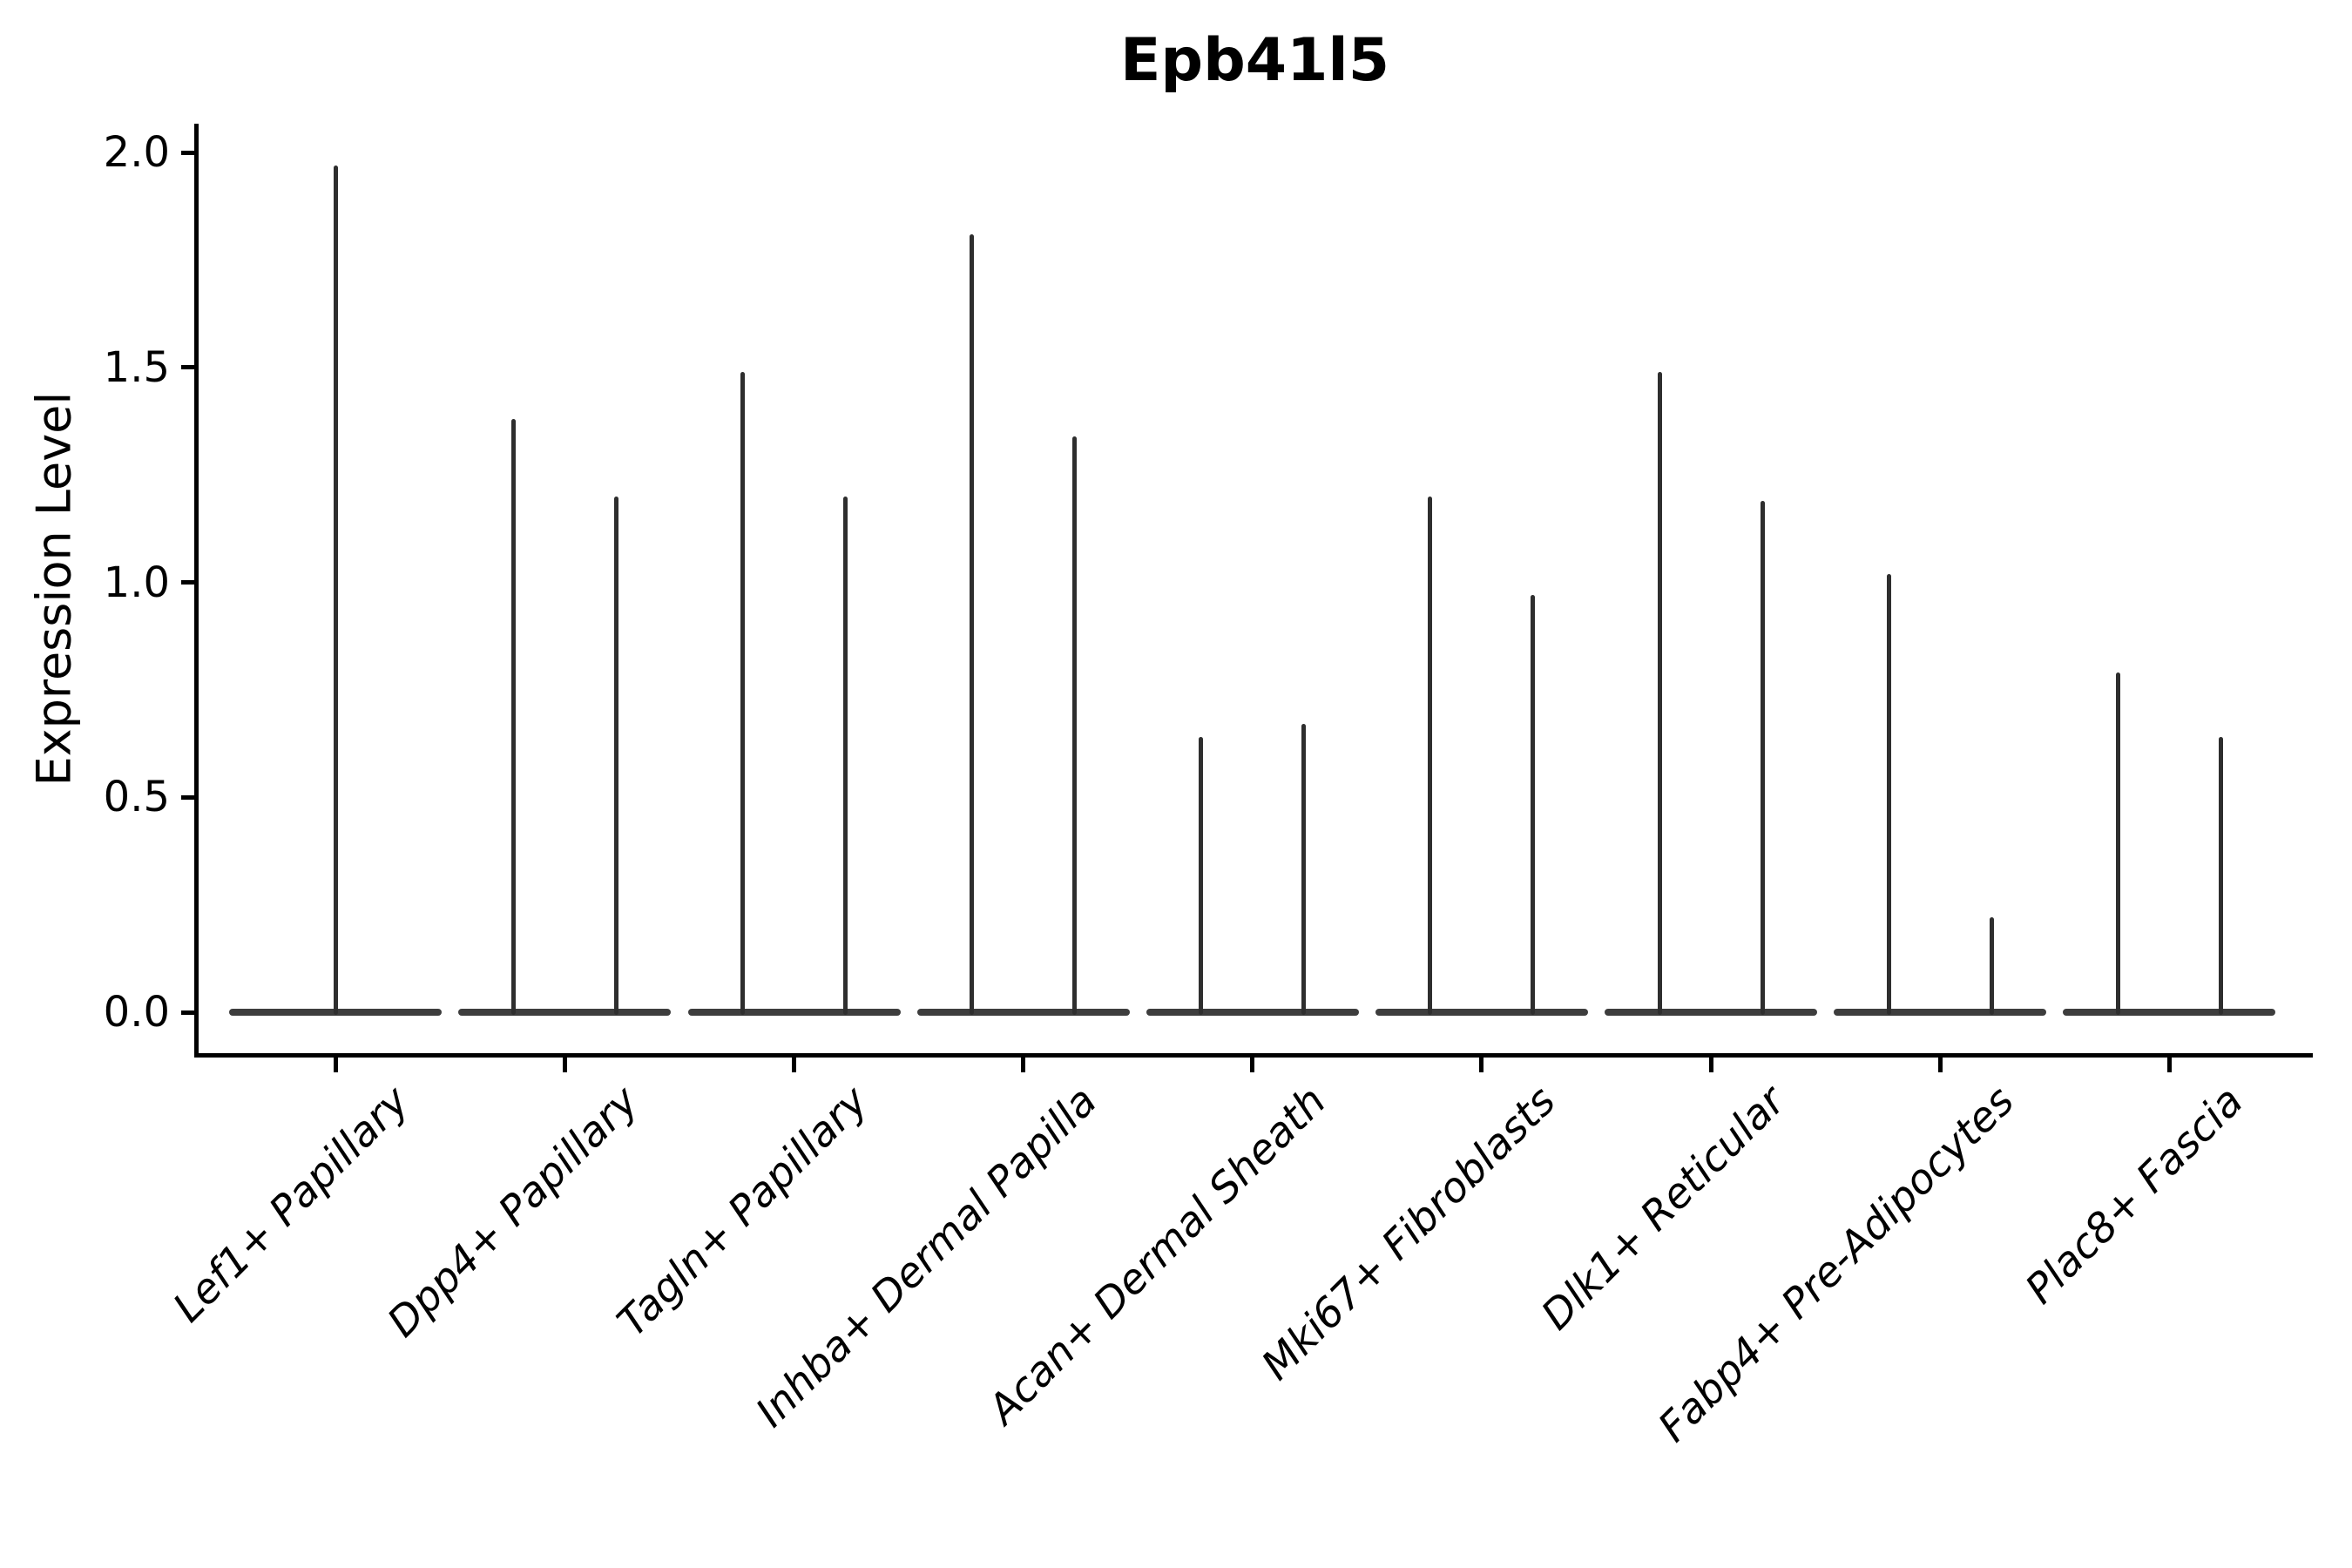 The width and height of the screenshot is (2352, 1568). What do you see at coordinates (136, 152) in the screenshot?
I see `y-tick-label: 2.0` at bounding box center [136, 152].